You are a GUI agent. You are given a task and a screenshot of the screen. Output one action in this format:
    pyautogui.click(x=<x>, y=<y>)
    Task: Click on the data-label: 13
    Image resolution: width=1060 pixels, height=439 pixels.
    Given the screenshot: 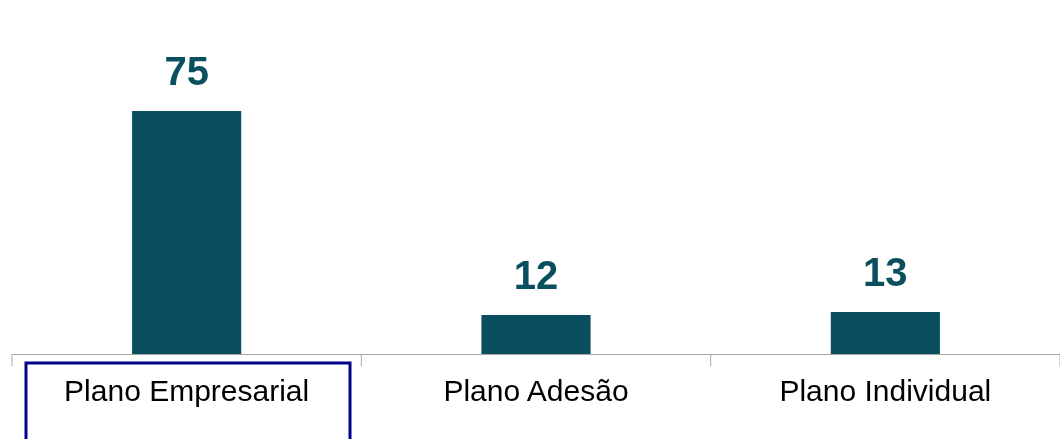 What is the action you would take?
    pyautogui.click(x=885, y=271)
    